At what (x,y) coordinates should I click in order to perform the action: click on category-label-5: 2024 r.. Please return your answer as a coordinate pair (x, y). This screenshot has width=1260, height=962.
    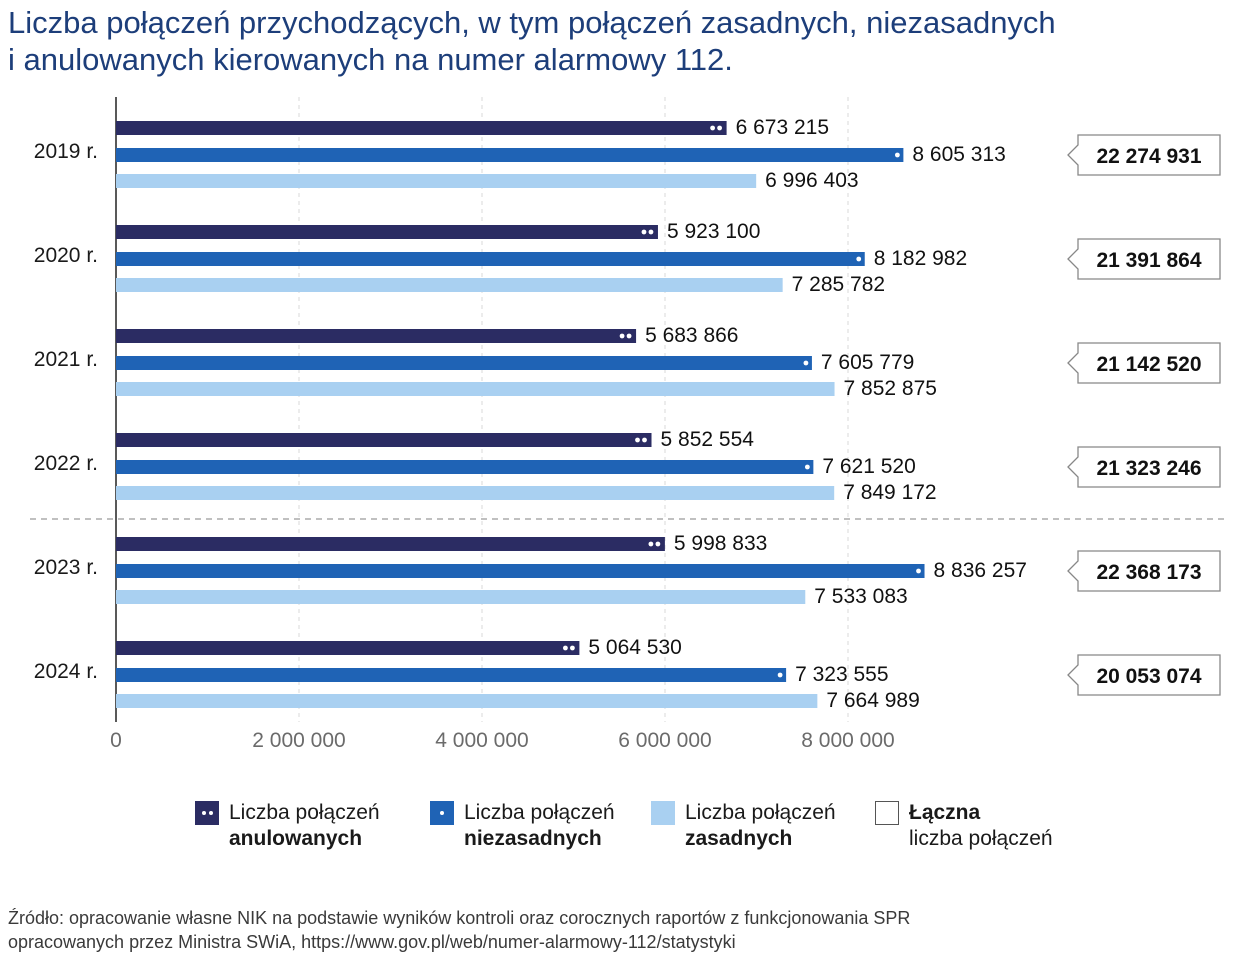
    Looking at the image, I should click on (66, 671).